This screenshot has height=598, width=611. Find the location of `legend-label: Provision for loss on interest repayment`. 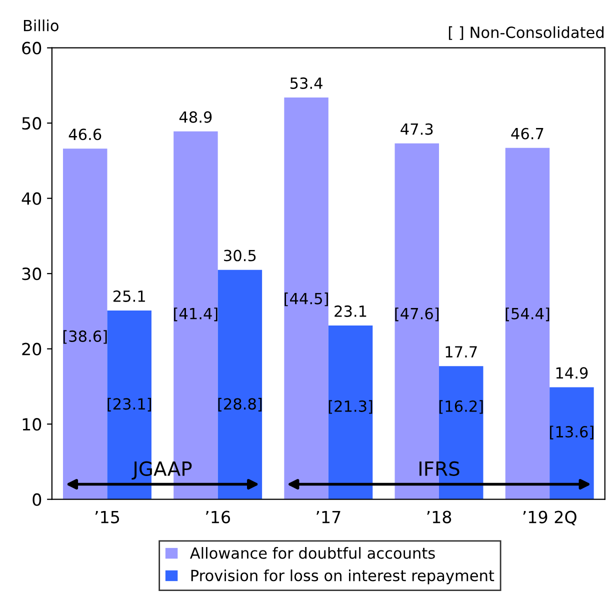

legend-label: Provision for loss on interest repayment is located at coordinates (342, 576).